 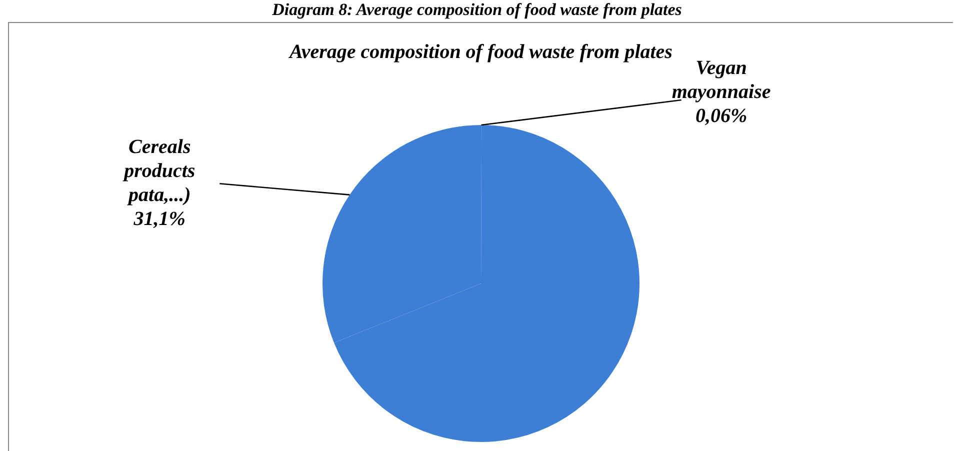 What do you see at coordinates (159, 219) in the screenshot?
I see `data-label: 31,1%` at bounding box center [159, 219].